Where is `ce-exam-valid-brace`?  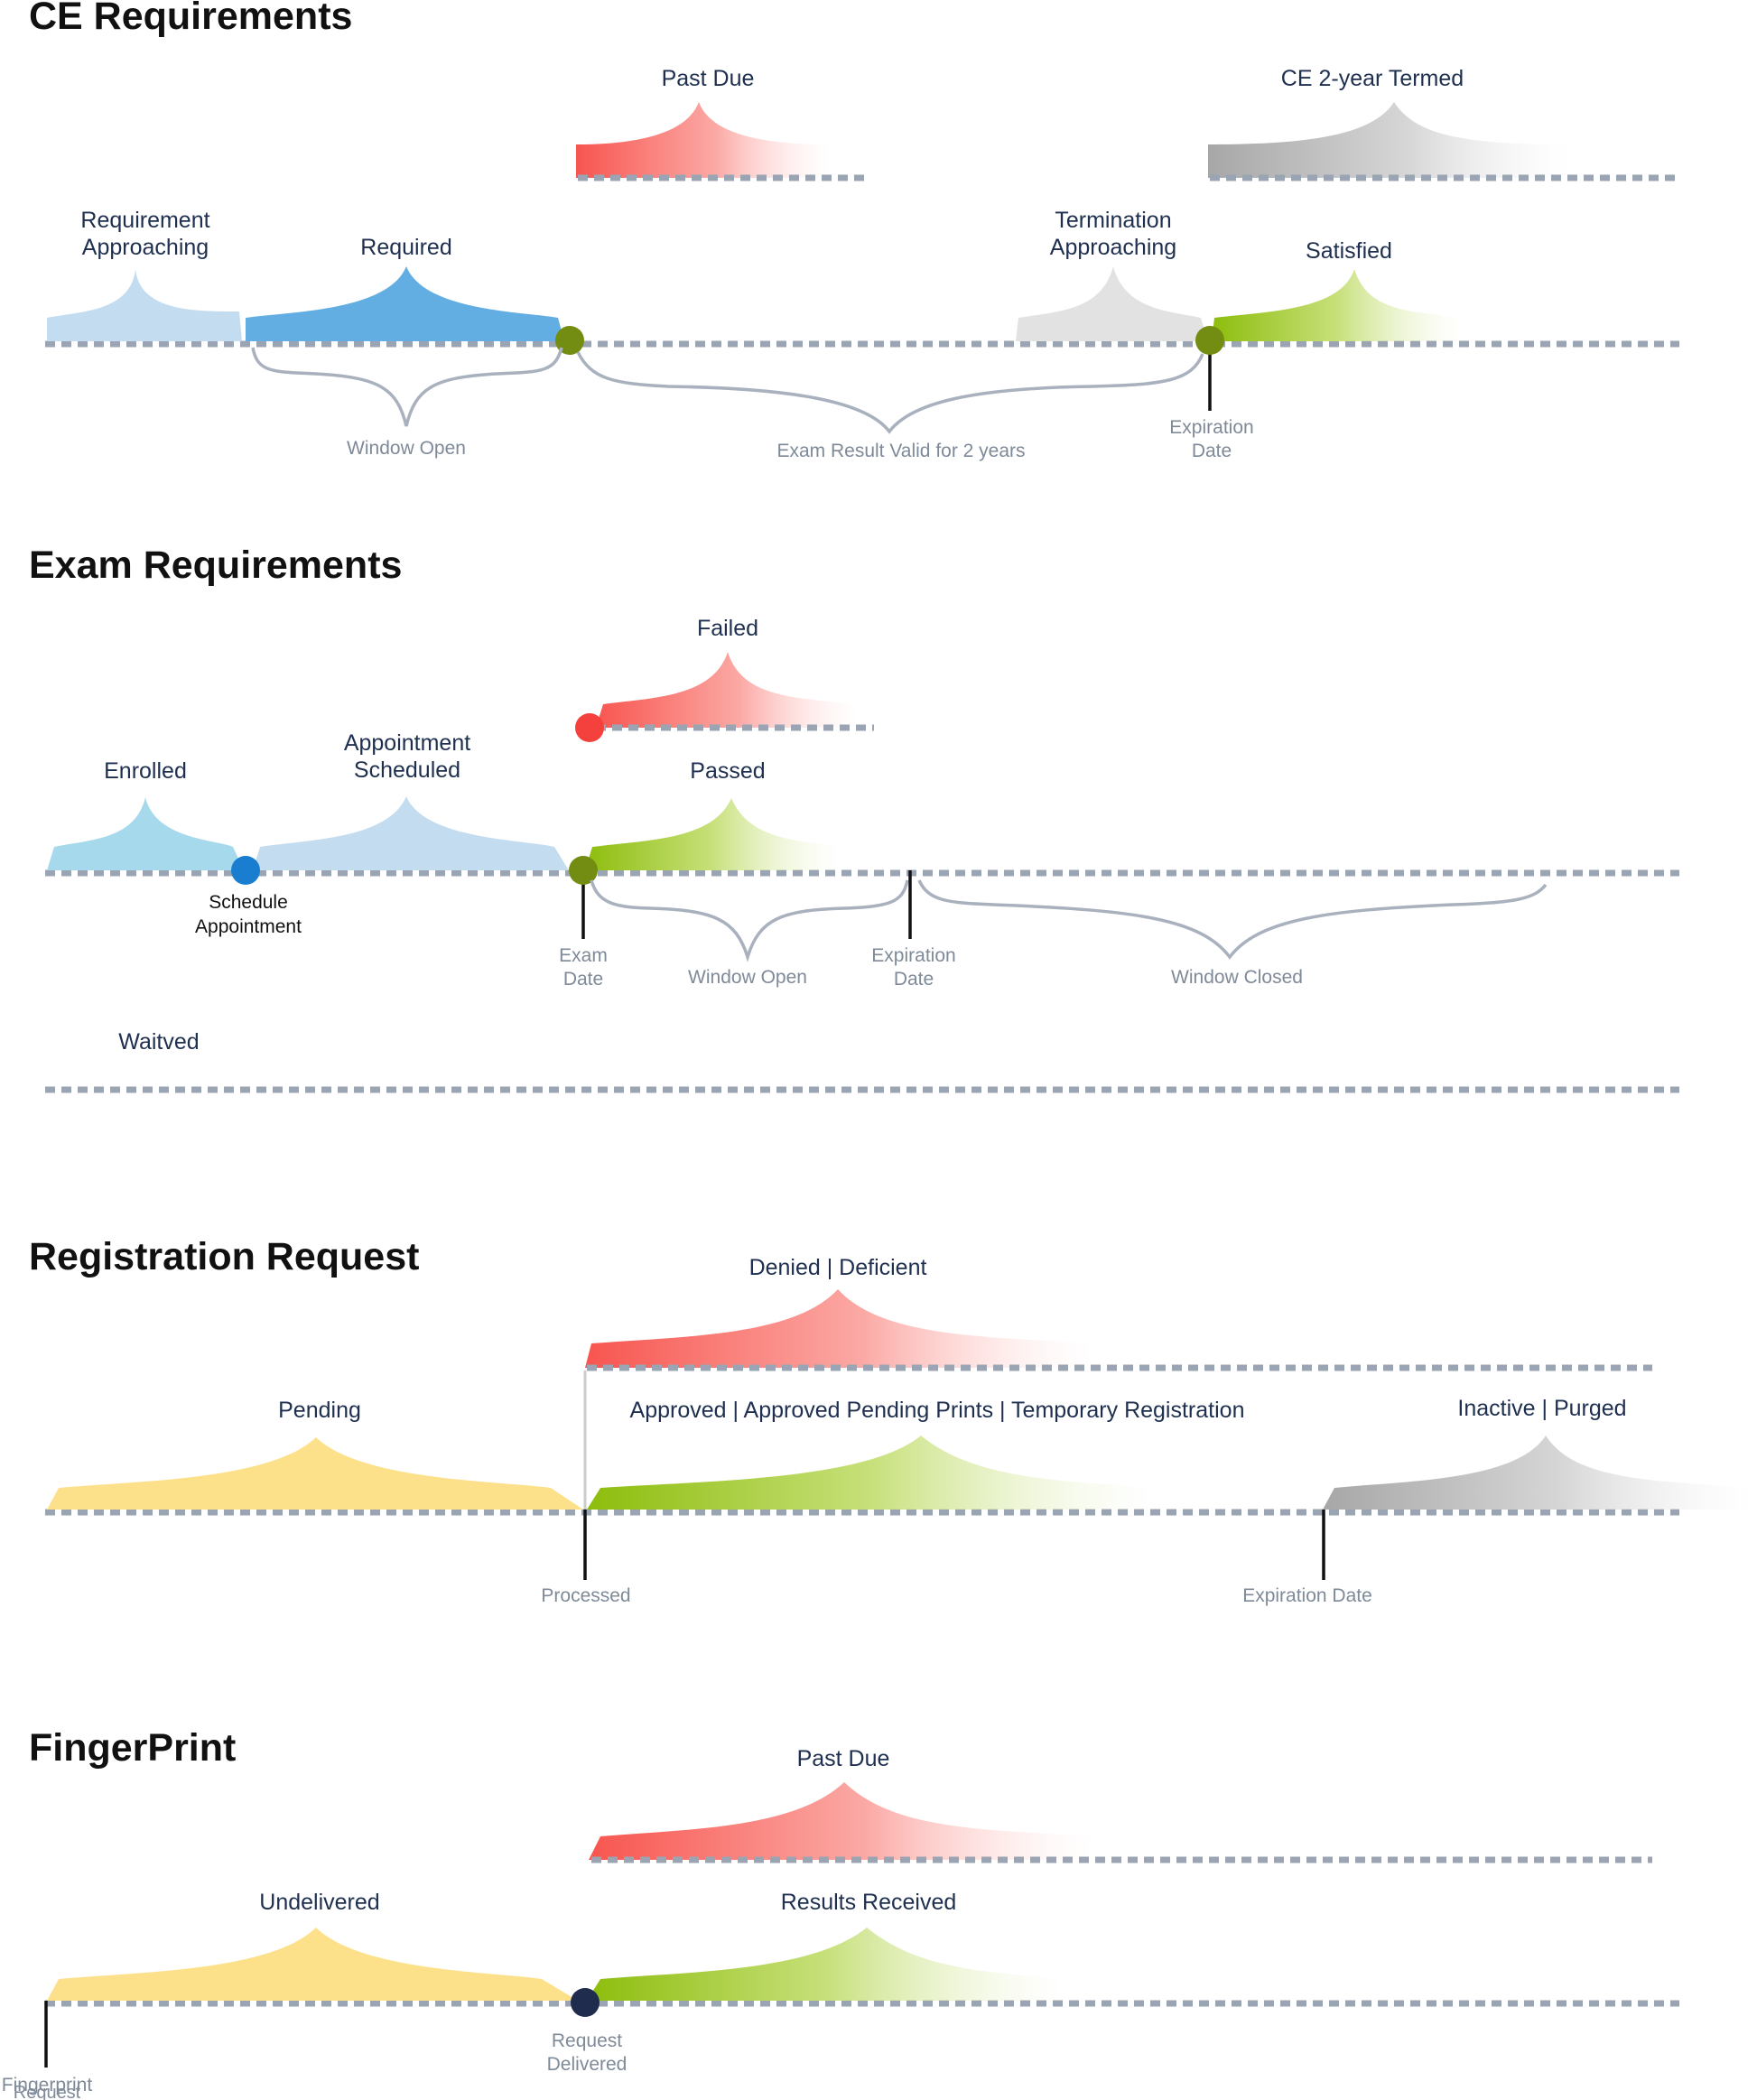
ce-exam-valid-brace is located at coordinates (890, 392).